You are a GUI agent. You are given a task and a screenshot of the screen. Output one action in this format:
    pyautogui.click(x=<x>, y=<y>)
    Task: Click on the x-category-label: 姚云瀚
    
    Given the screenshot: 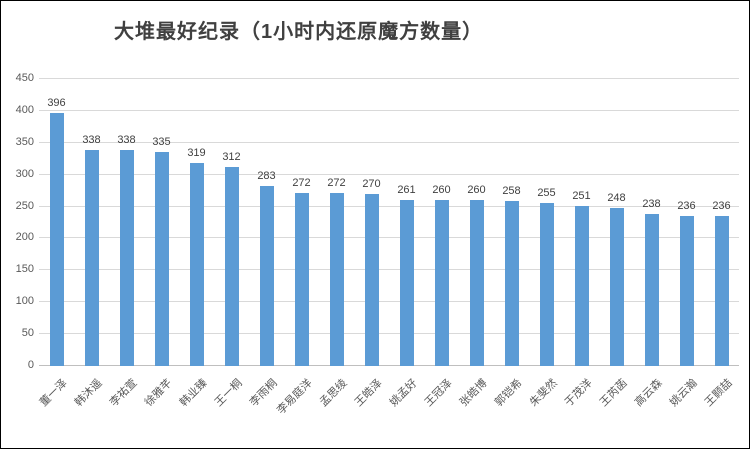 What is the action you would take?
    pyautogui.click(x=683, y=393)
    